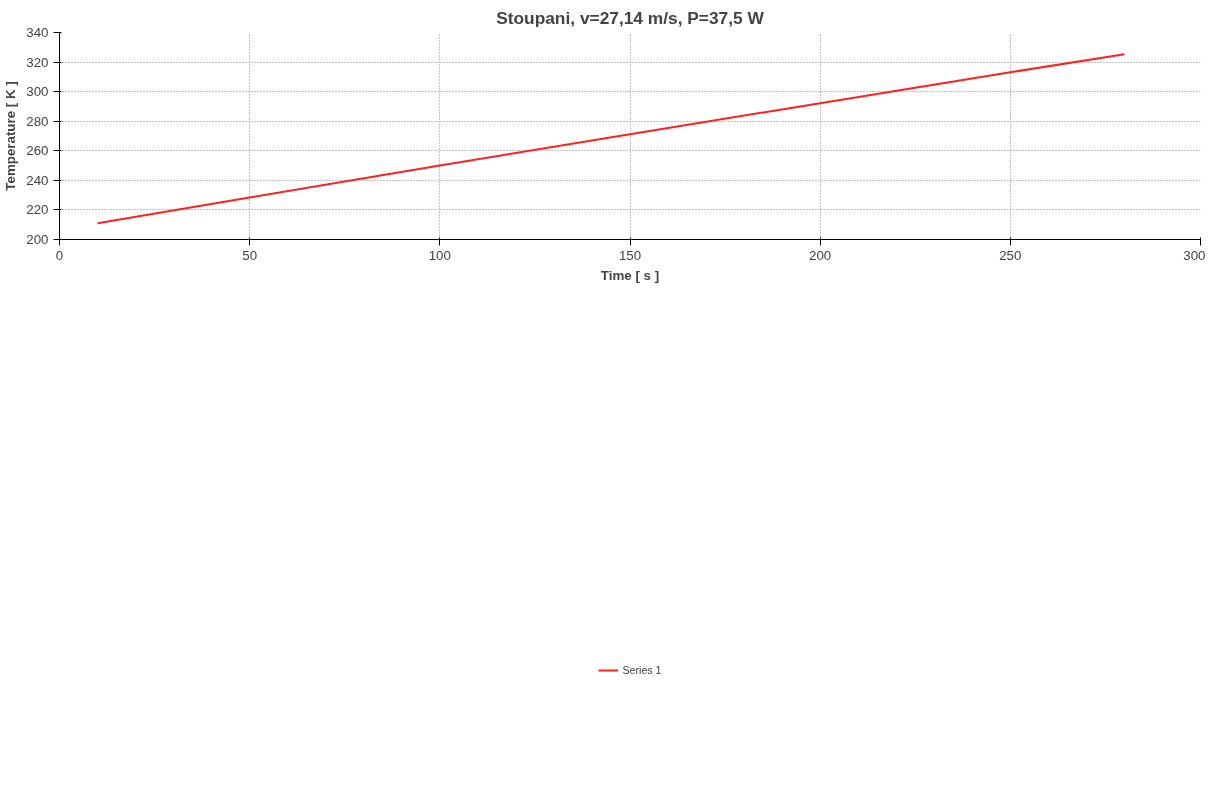 This screenshot has height=809, width=1211. I want to click on y-tick-label: 260, so click(37, 151).